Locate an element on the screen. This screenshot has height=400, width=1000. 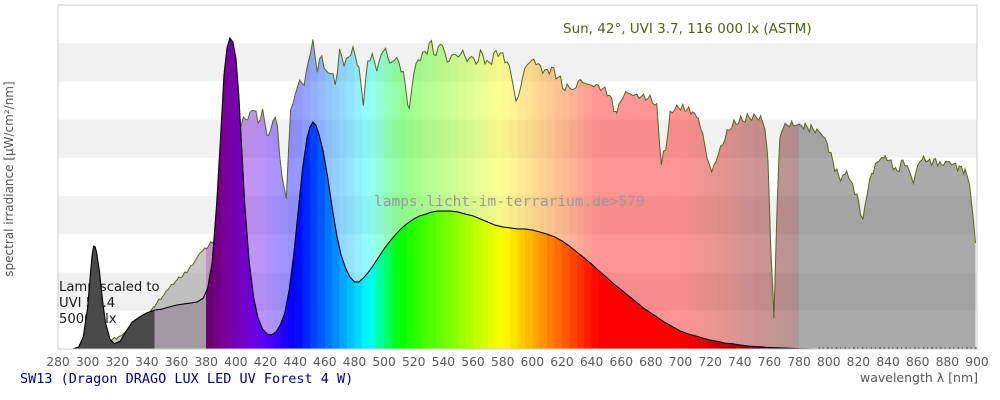
x-axis-label: wavelength λ [nm] is located at coordinates (918, 377).